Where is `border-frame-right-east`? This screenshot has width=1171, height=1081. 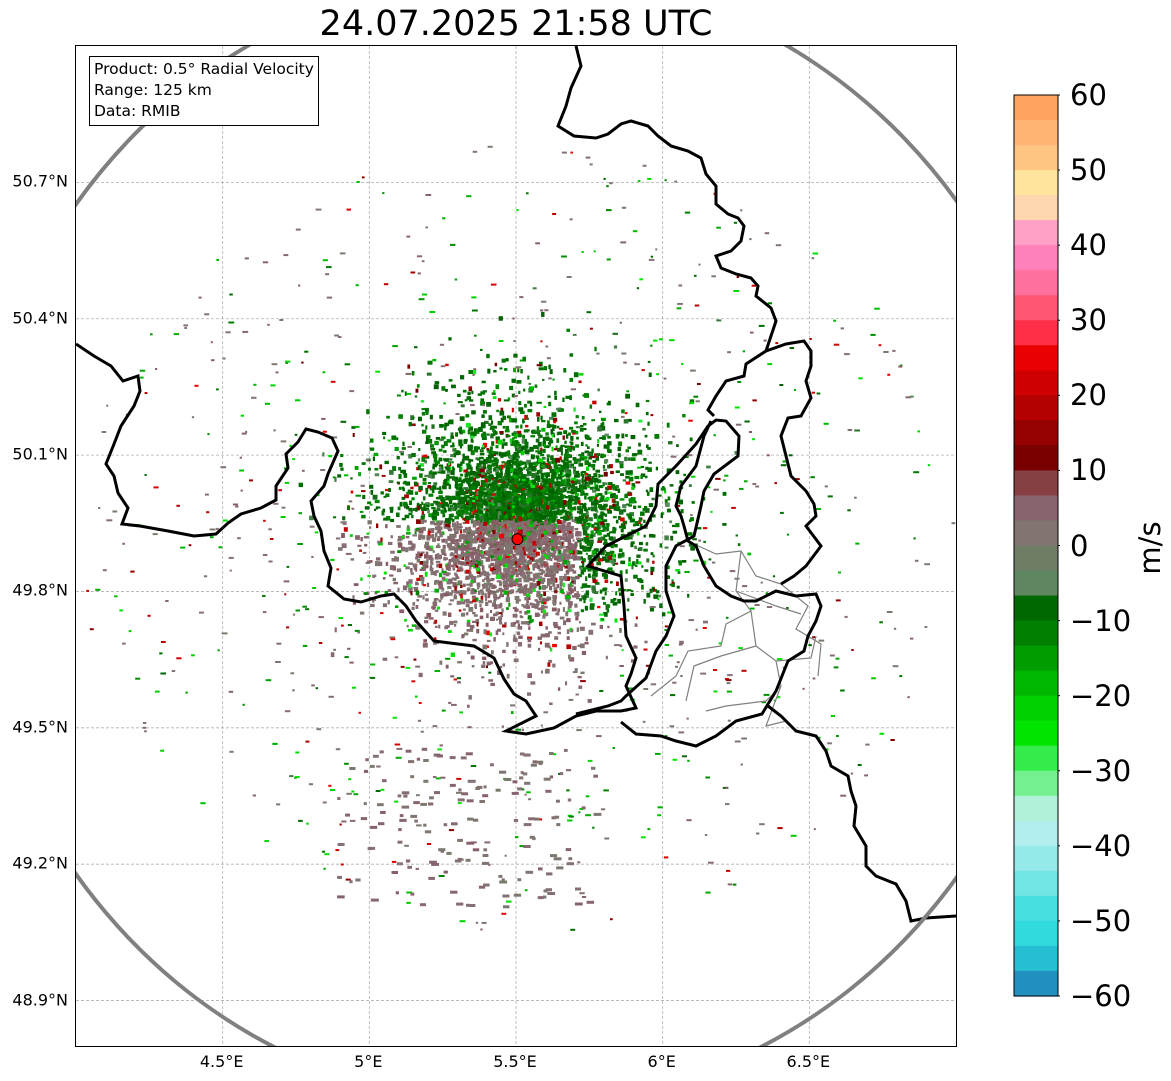 border-frame-right-east is located at coordinates (794, 462).